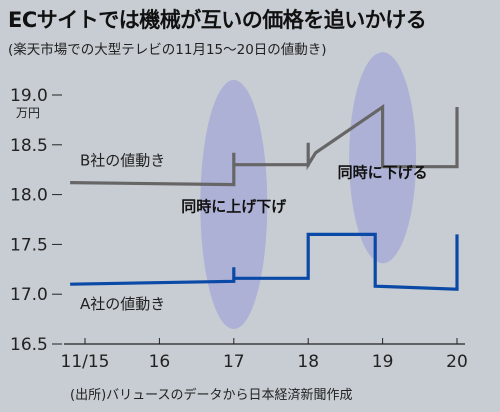 The image size is (500, 412). Describe the element at coordinates (85, 362) in the screenshot. I see `x-tick-label: 11/15` at that location.